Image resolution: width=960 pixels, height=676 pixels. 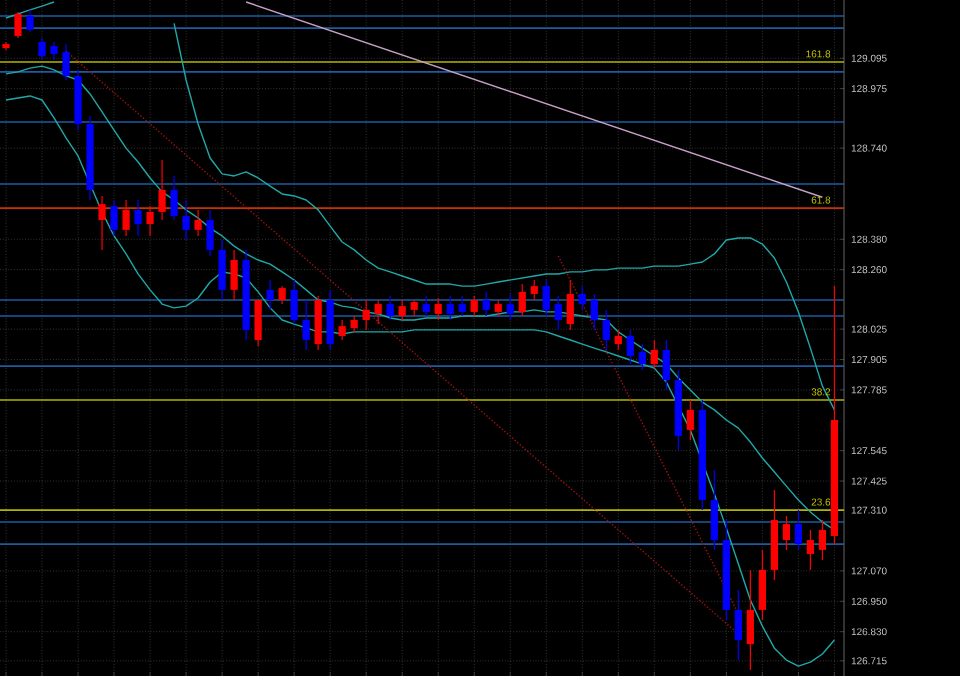 I want to click on line-series, so click(x=30, y=10).